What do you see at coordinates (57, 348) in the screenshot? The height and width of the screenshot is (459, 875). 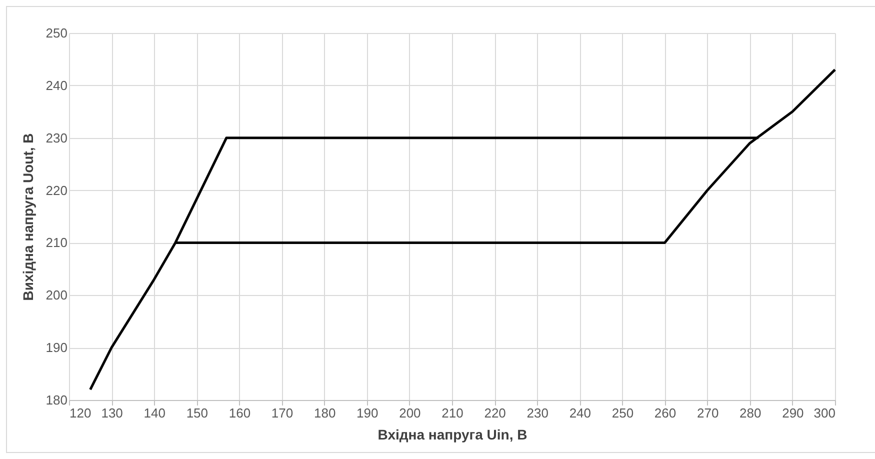 I see `y-tick-label: 190` at bounding box center [57, 348].